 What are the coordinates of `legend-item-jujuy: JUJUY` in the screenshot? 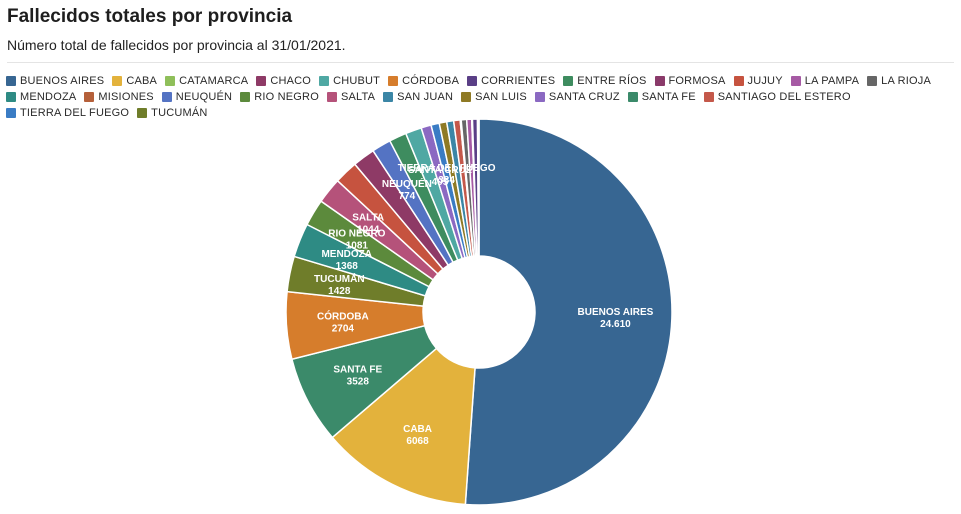 It's located at (758, 81).